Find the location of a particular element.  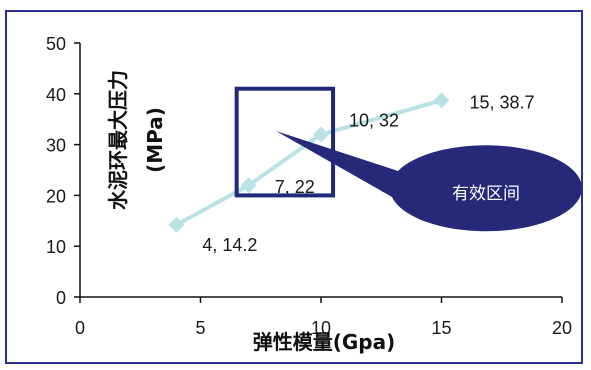

x-tick-label: 0 is located at coordinates (80, 328).